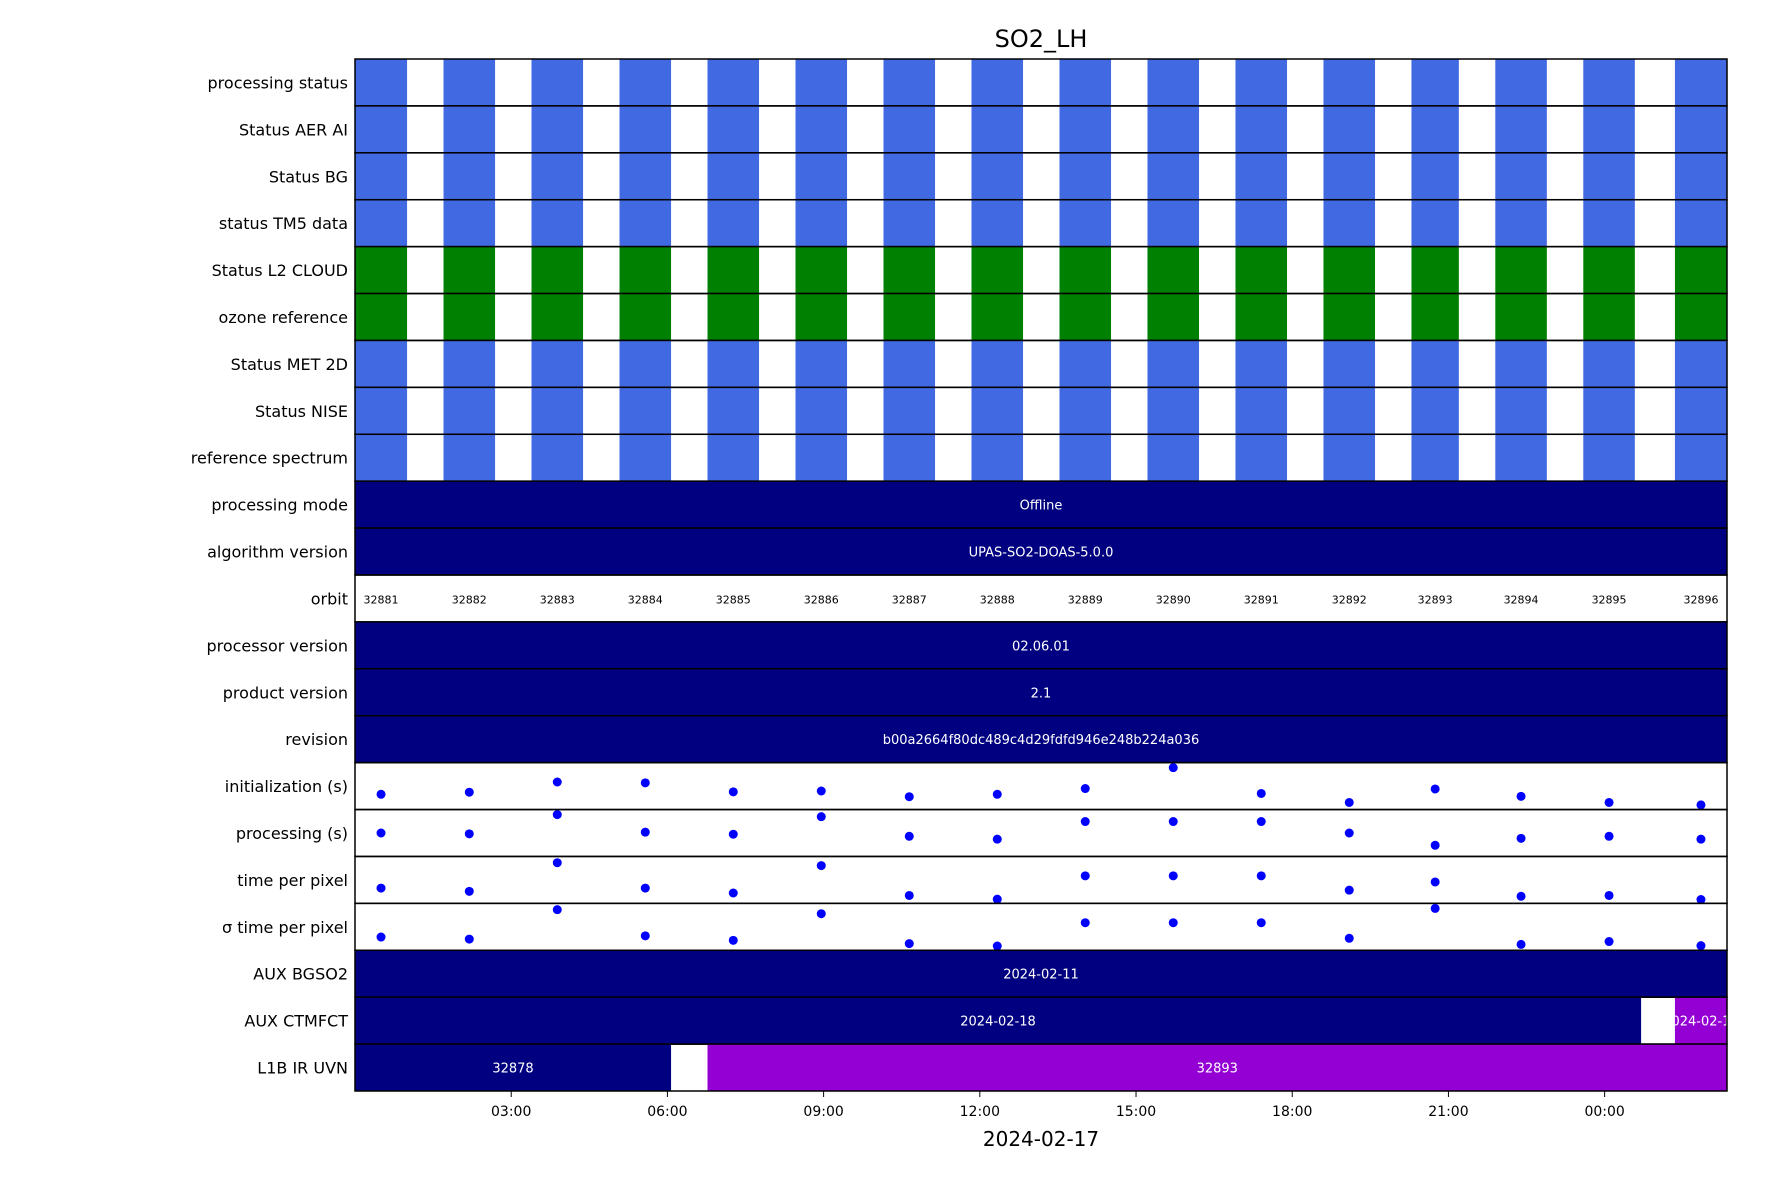  Describe the element at coordinates (512, 1069) in the screenshot. I see `segment-label: 32878` at that location.